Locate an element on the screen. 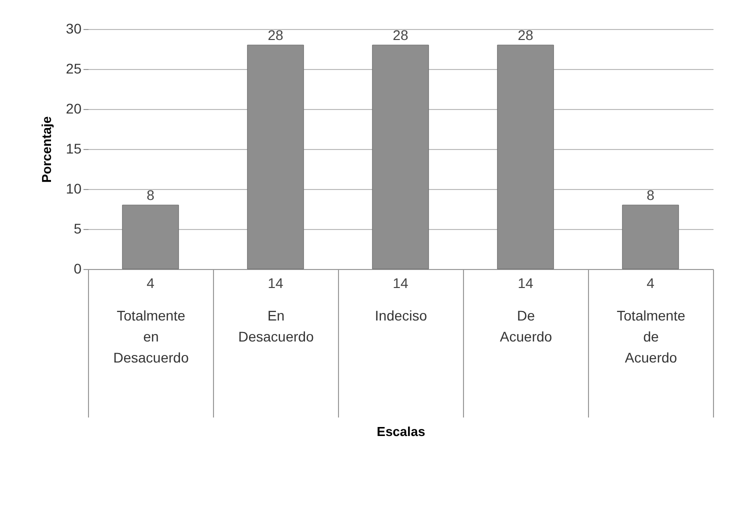 The width and height of the screenshot is (753, 530). x-tick-label: Totalmente de Acuerdo is located at coordinates (651, 337).